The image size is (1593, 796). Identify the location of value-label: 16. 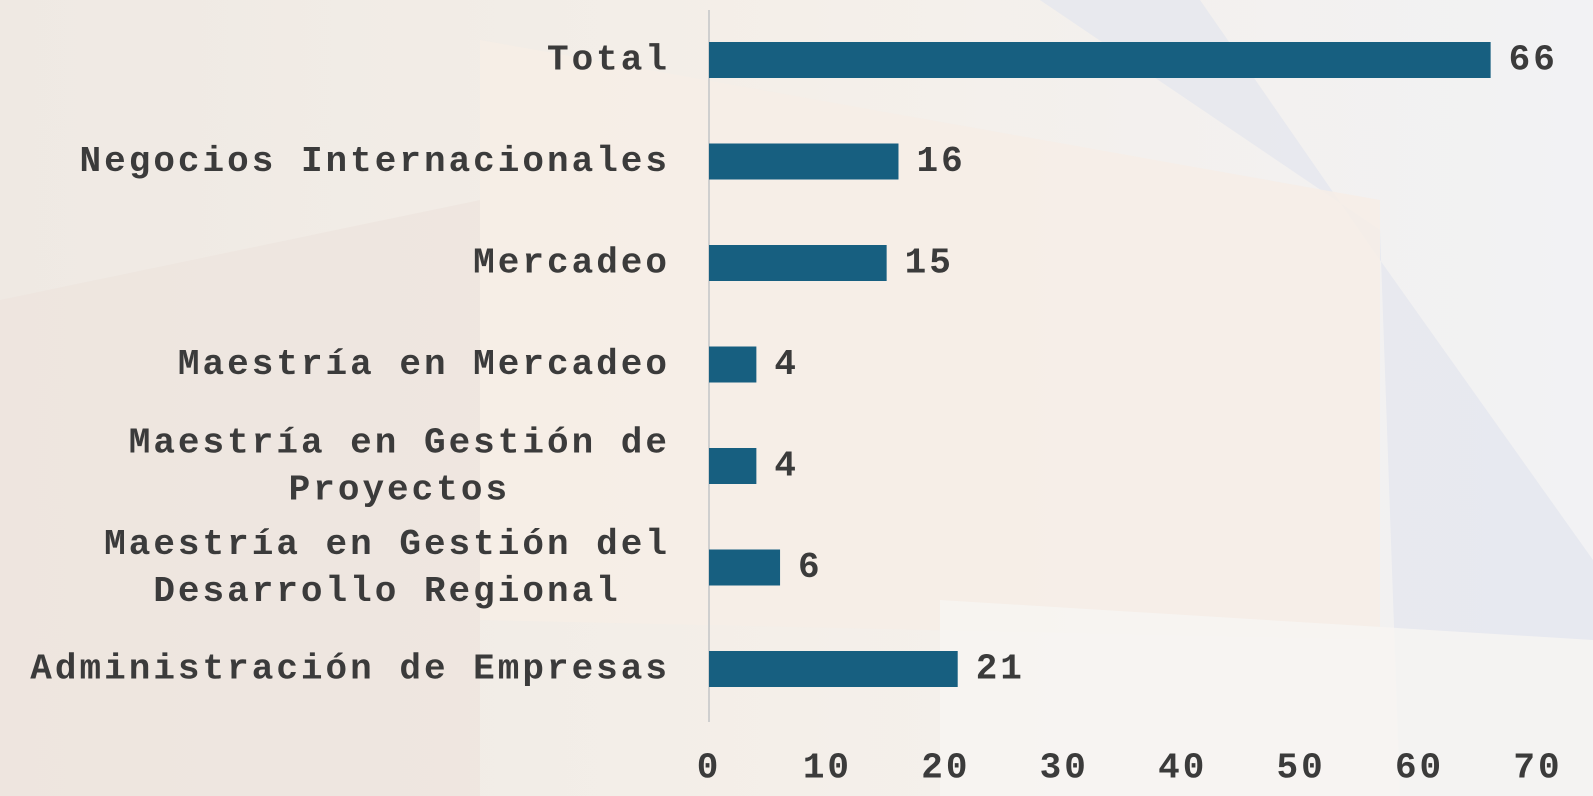
(940, 161).